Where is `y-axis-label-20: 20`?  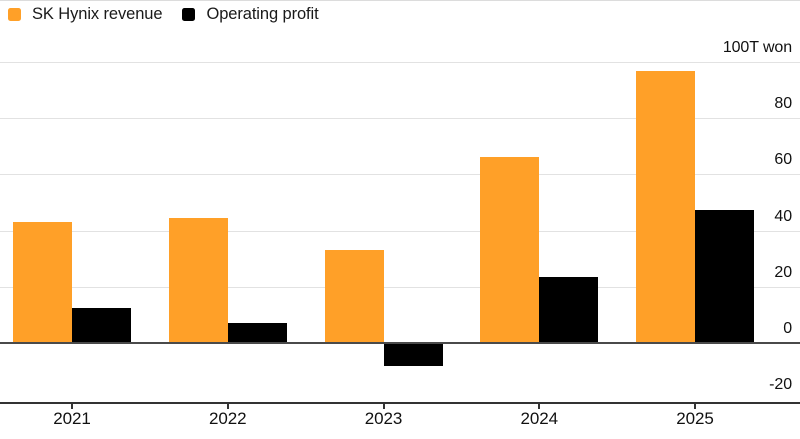 y-axis-label-20: 20 is located at coordinates (783, 272).